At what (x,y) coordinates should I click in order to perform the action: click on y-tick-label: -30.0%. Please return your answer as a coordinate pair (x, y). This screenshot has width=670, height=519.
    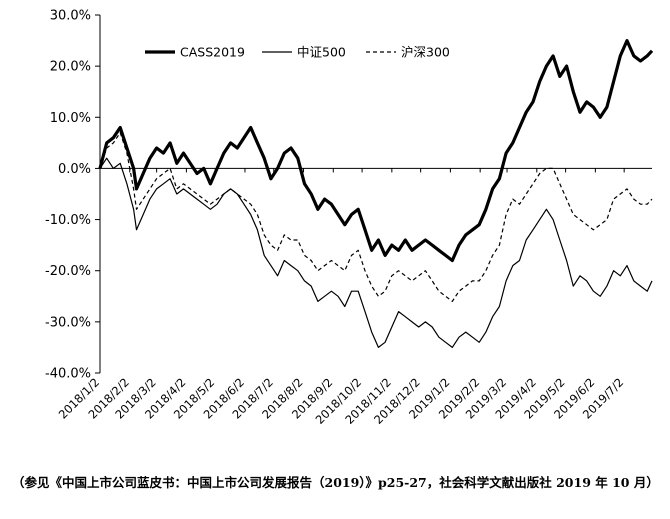
    Looking at the image, I should click on (68, 322).